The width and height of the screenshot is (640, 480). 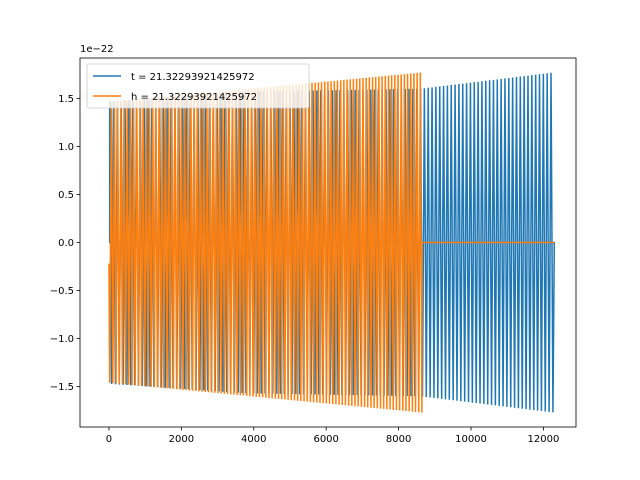 I want to click on y-tick-label: 1.5, so click(x=66, y=99).